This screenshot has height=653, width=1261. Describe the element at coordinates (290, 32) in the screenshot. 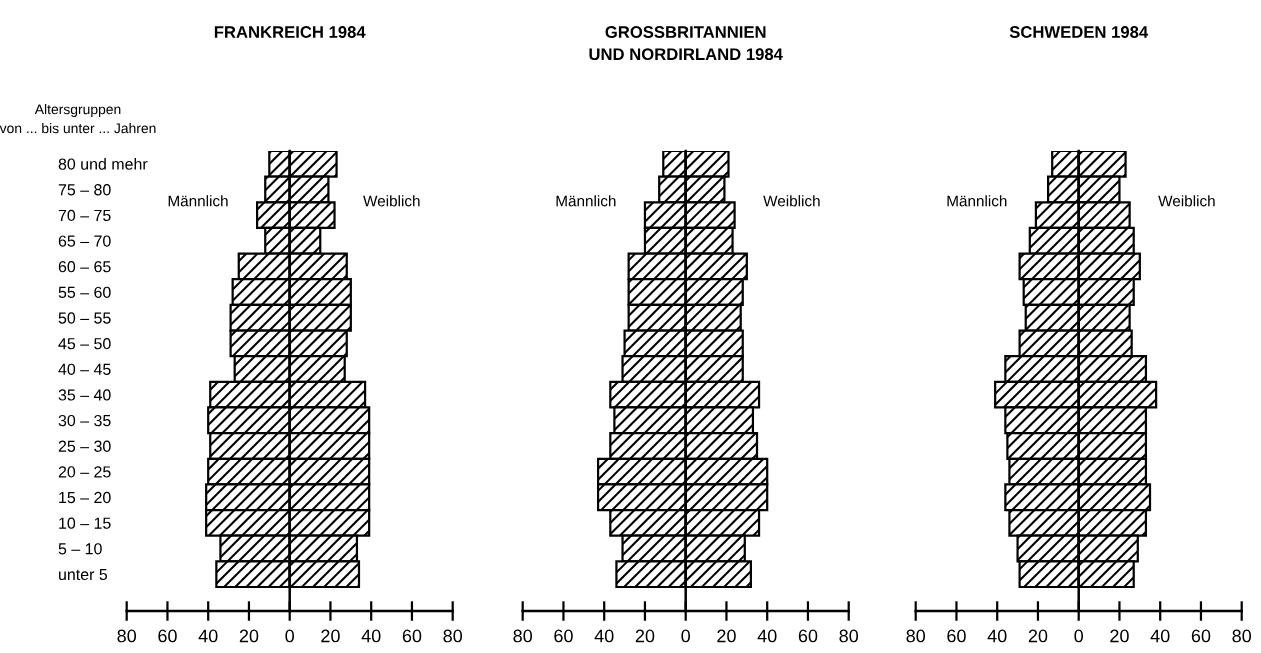

I see `chart-title: FRANKREICH 1984` at that location.